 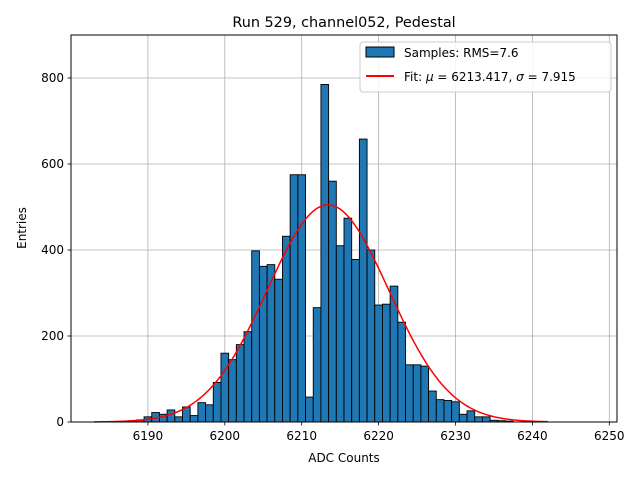 I want to click on y-axis-label: Entries, so click(x=22, y=228).